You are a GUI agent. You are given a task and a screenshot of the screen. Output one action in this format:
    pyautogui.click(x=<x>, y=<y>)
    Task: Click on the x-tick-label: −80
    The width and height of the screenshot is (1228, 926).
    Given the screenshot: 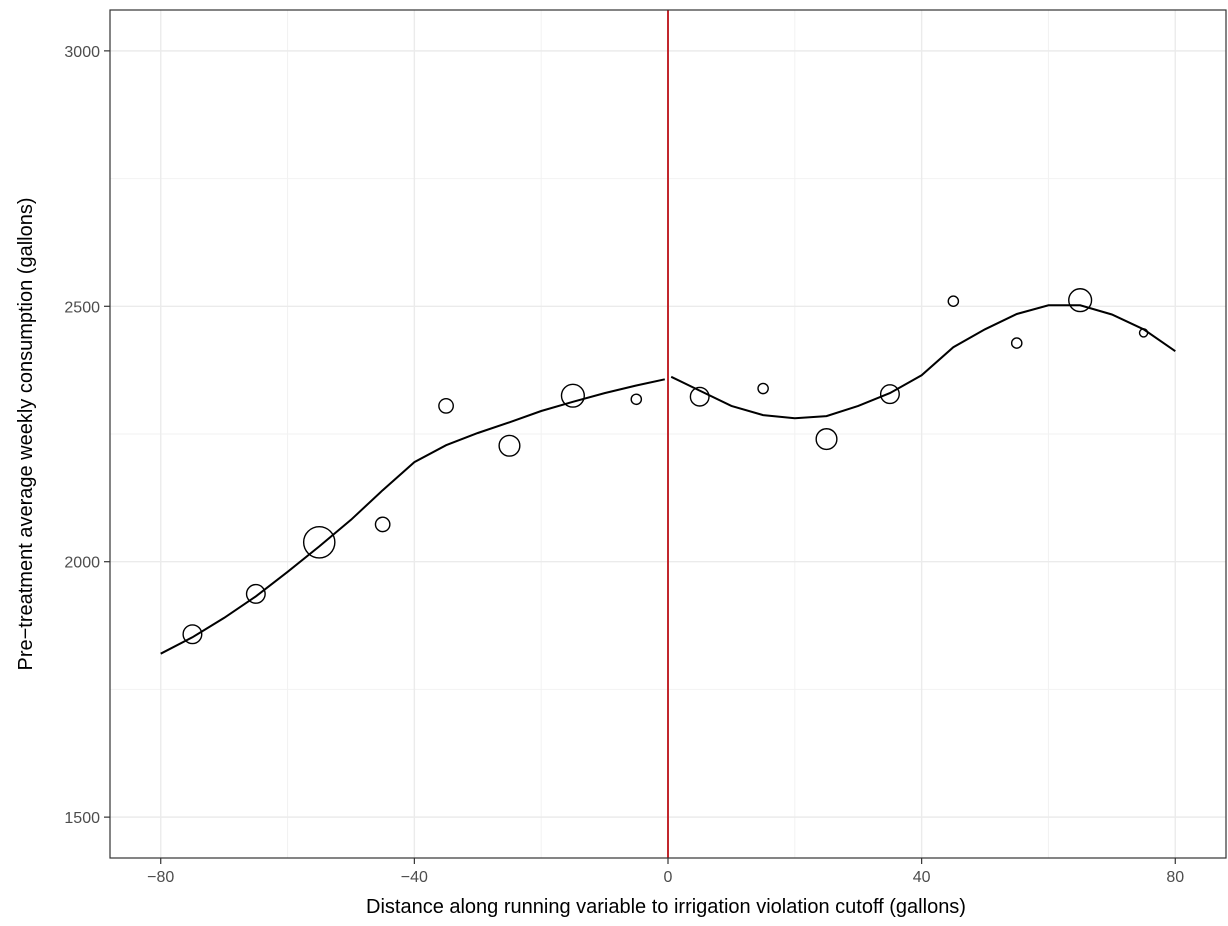 What is the action you would take?
    pyautogui.click(x=160, y=877)
    